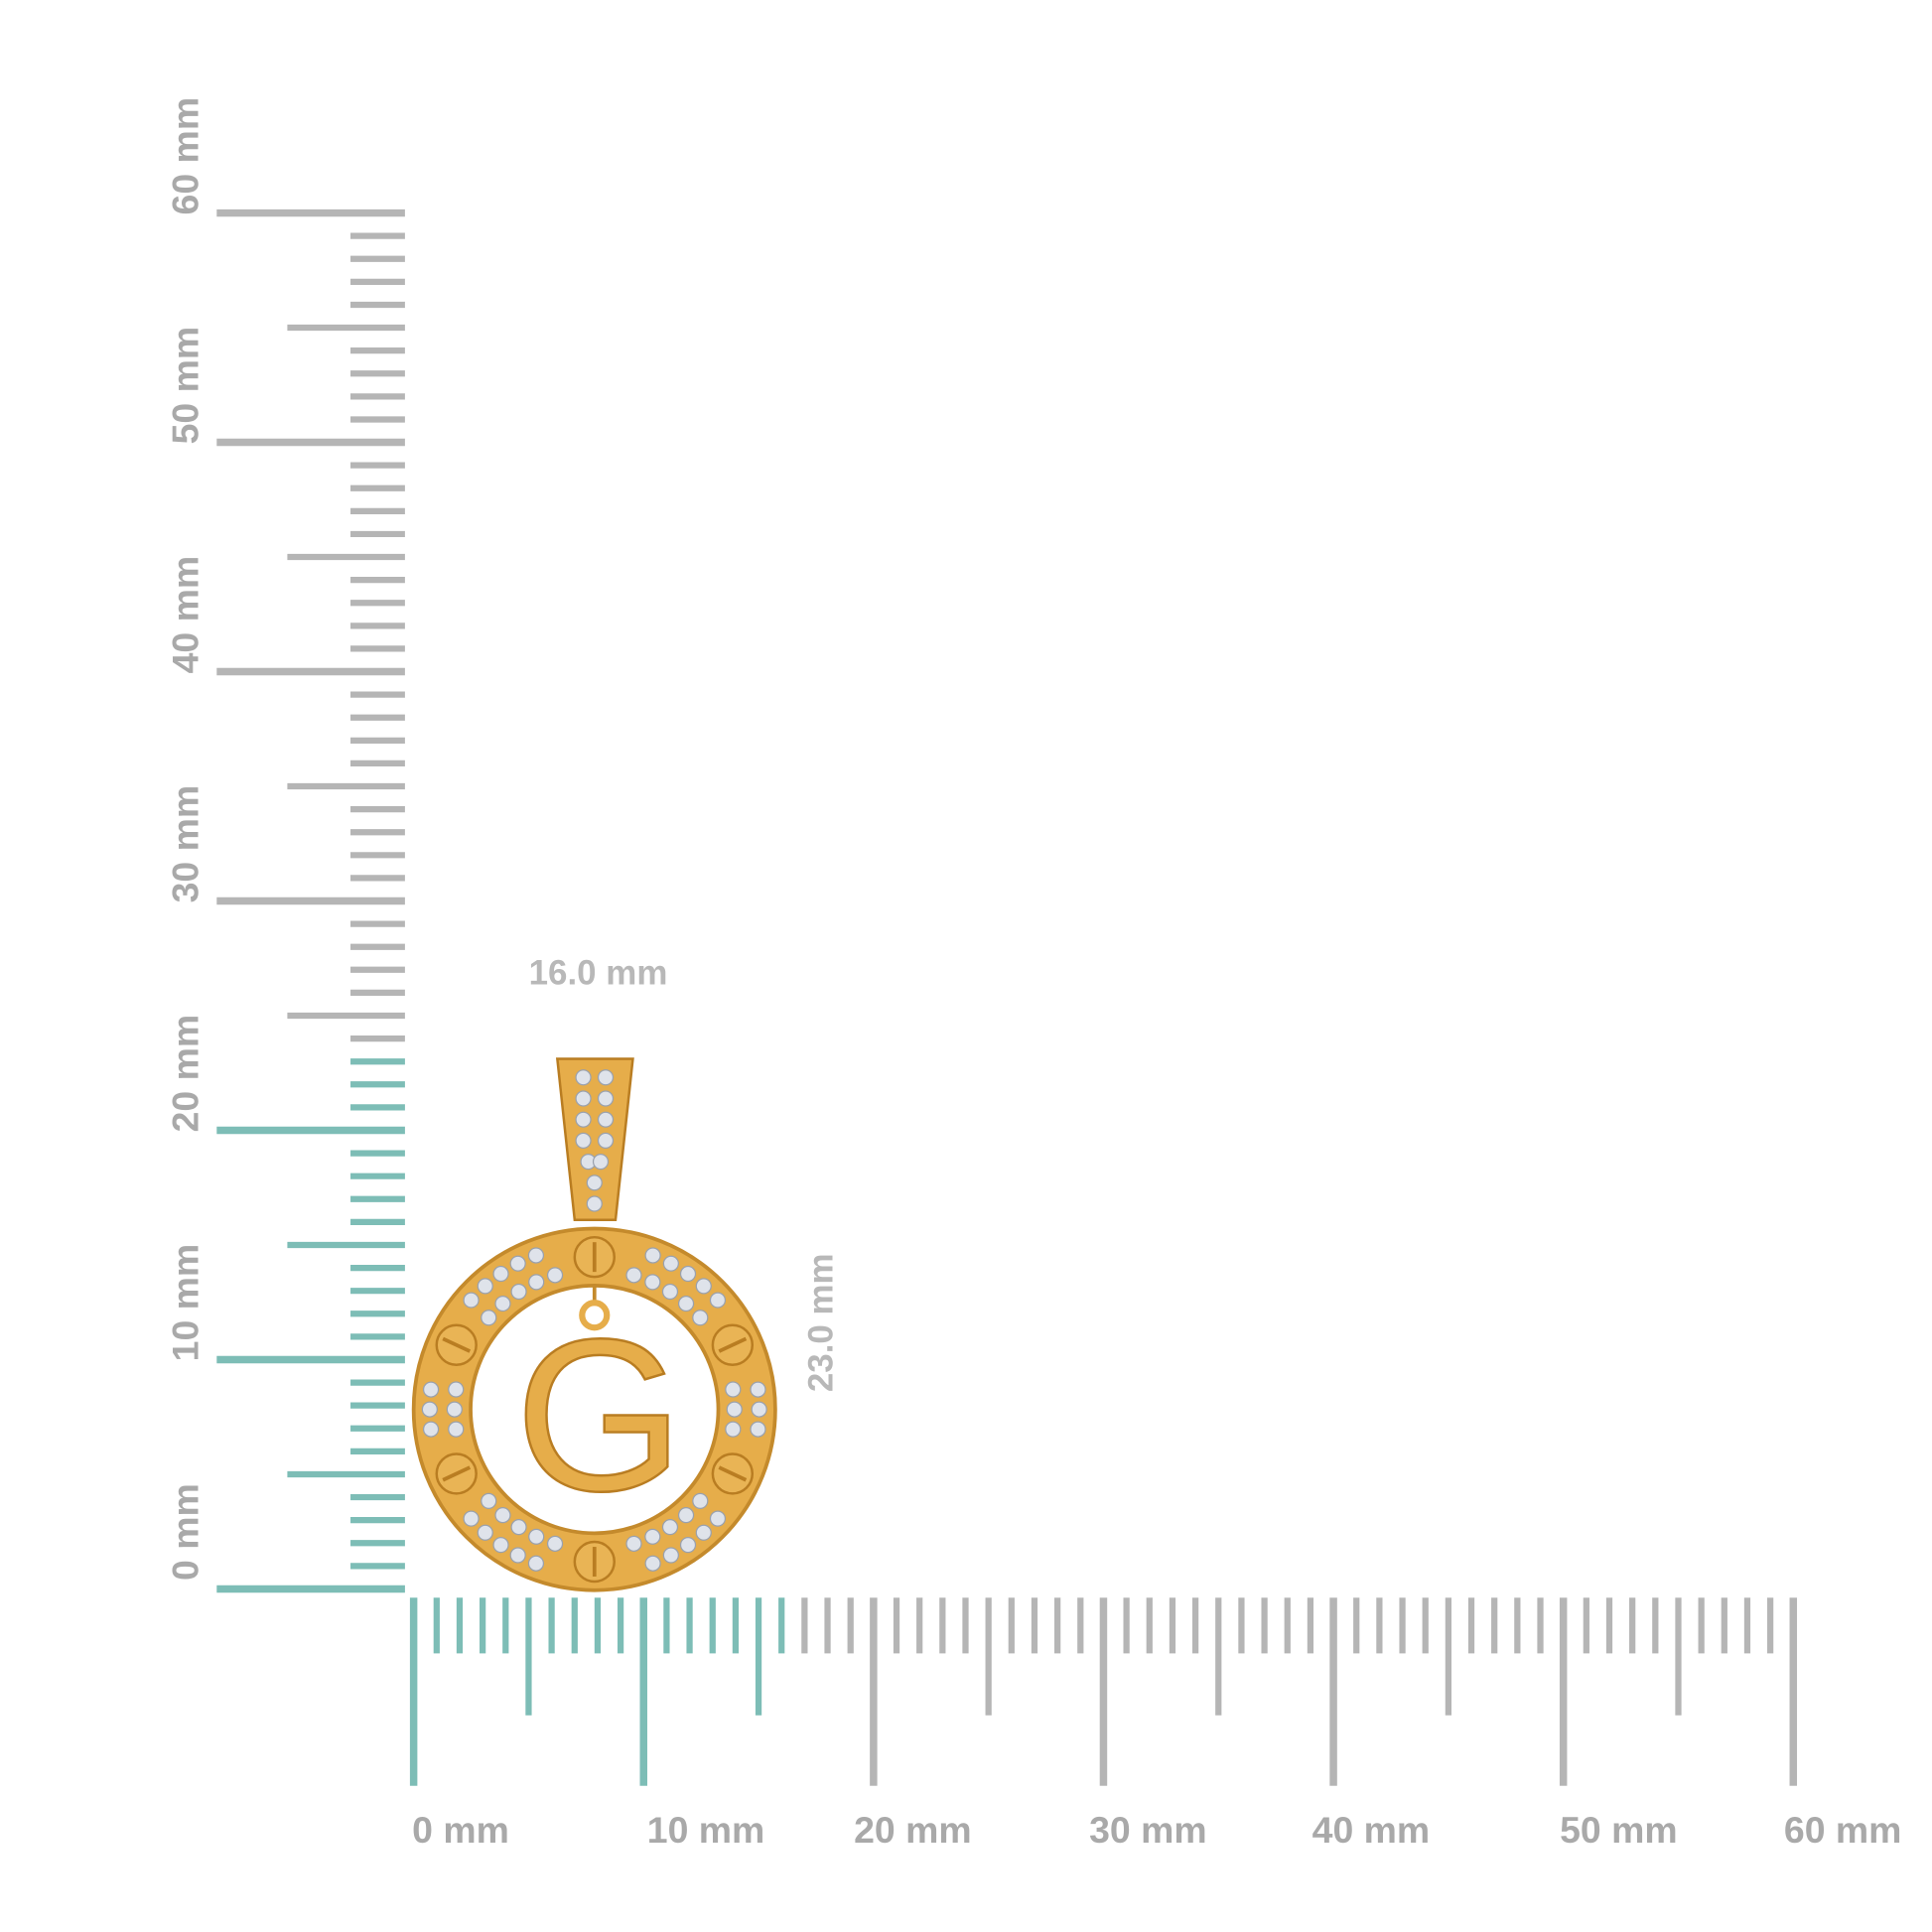 The image size is (1932, 1932). Describe the element at coordinates (599, 1416) in the screenshot. I see `charm-letter: G` at that location.